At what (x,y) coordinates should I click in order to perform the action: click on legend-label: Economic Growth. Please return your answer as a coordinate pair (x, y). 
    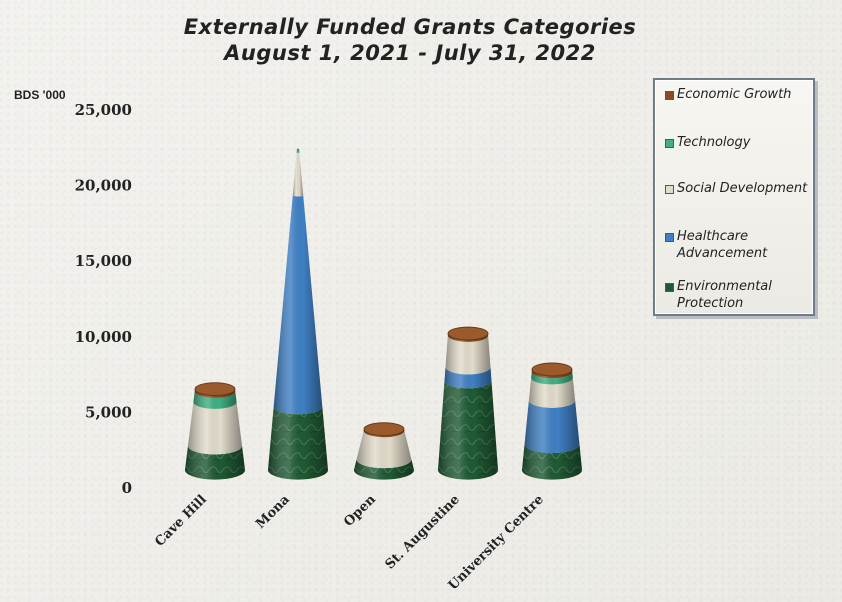
    Looking at the image, I should click on (734, 94).